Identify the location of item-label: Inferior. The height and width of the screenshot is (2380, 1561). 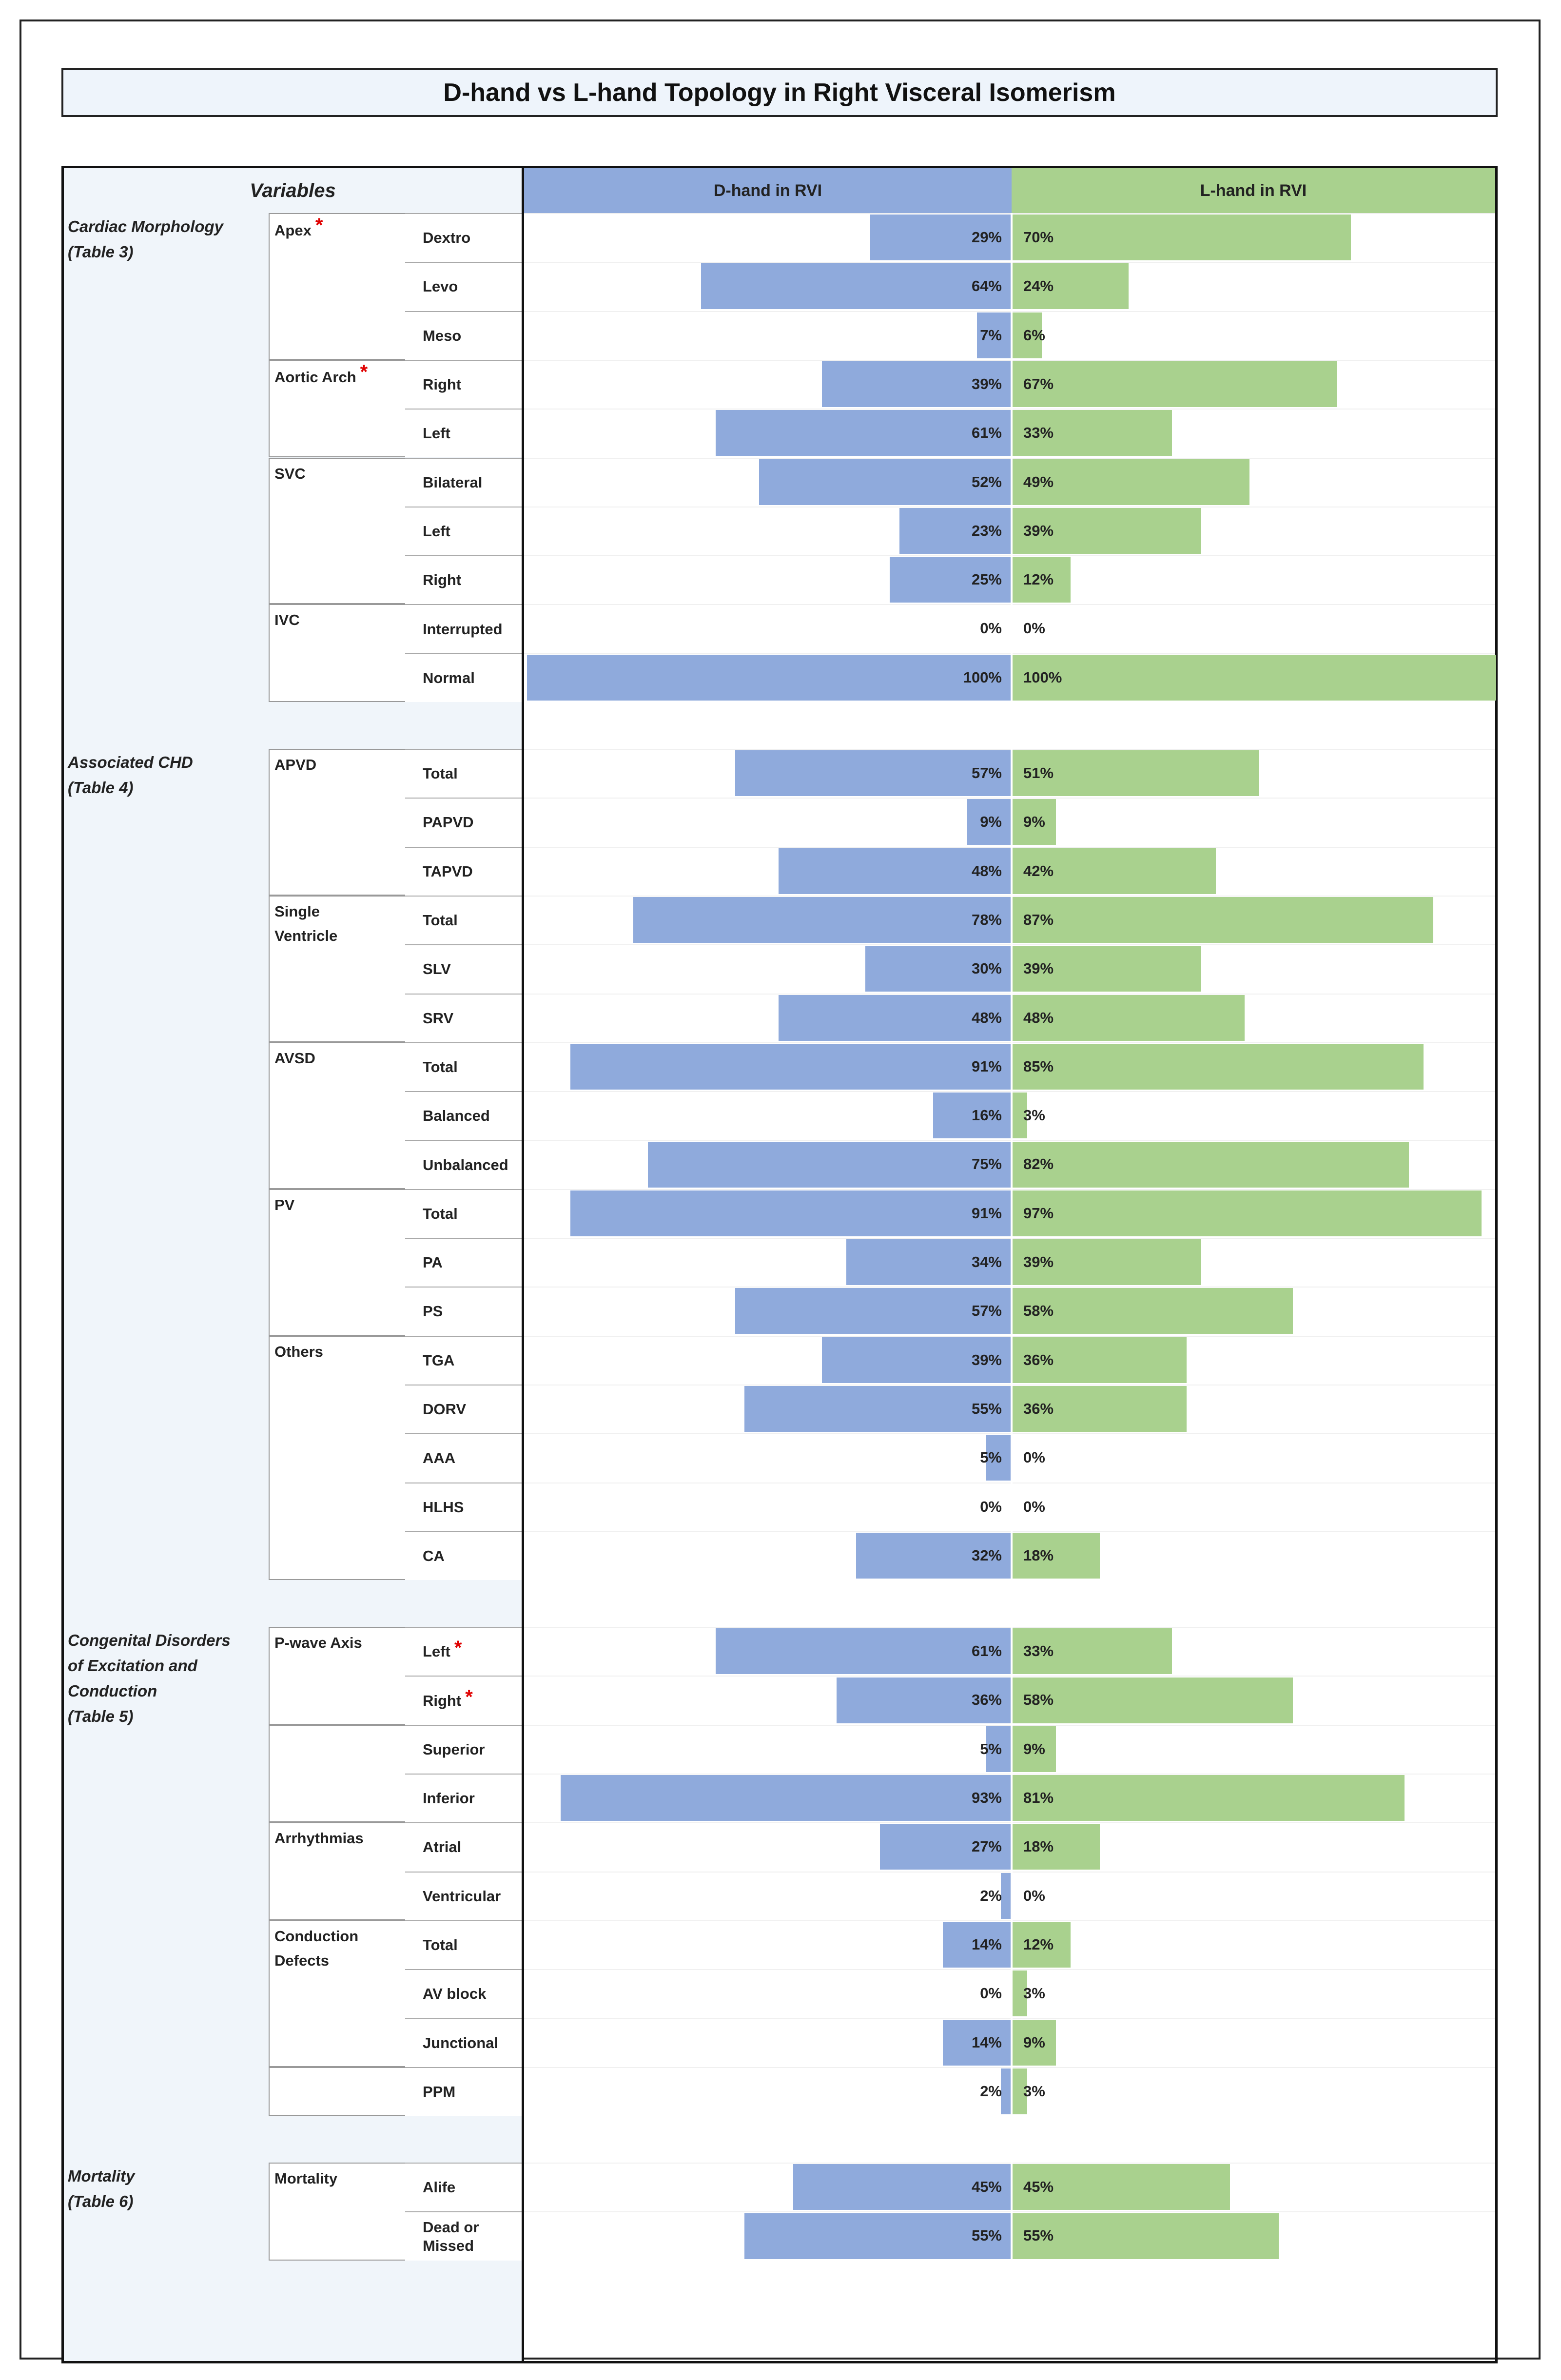
(463, 1798).